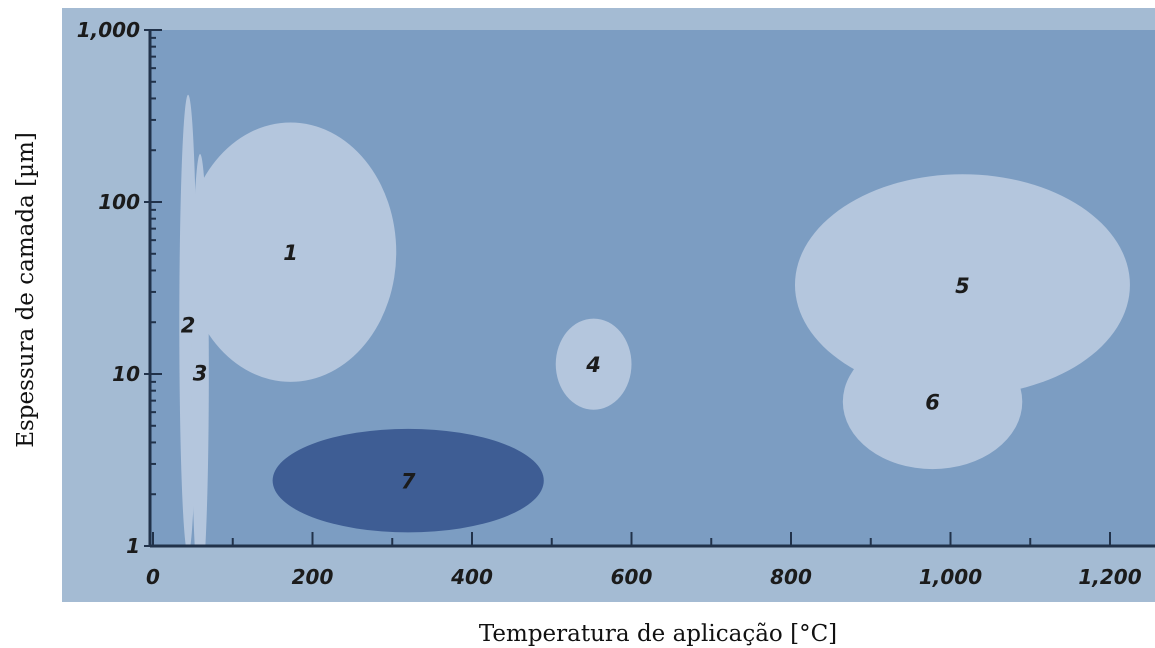 Image resolution: width=1155 pixels, height=648 pixels. I want to click on y-axis-title: Espessura de camada [µm], so click(26, 290).